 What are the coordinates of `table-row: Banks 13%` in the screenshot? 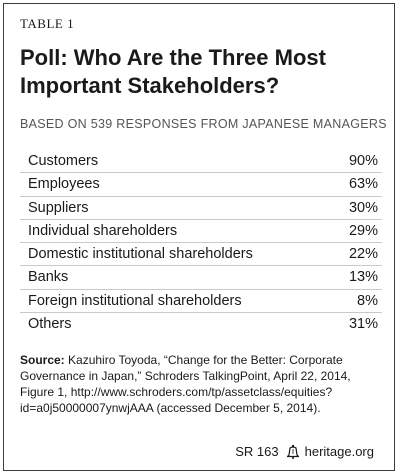 It's located at (201, 278).